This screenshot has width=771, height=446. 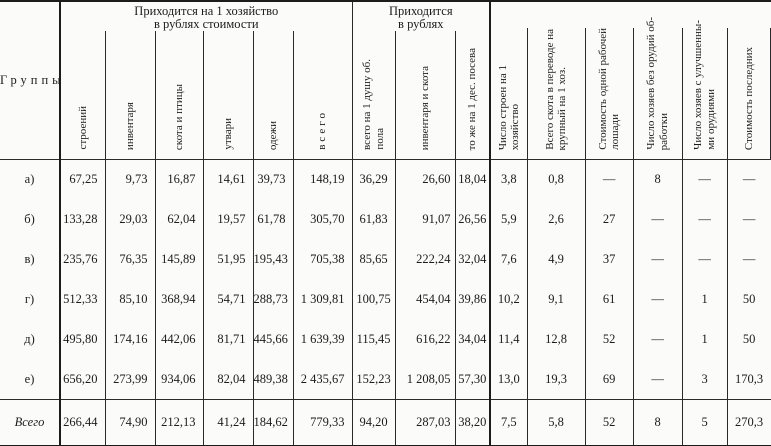 What do you see at coordinates (82, 179) in the screenshot?
I see `data-cell: 67,25` at bounding box center [82, 179].